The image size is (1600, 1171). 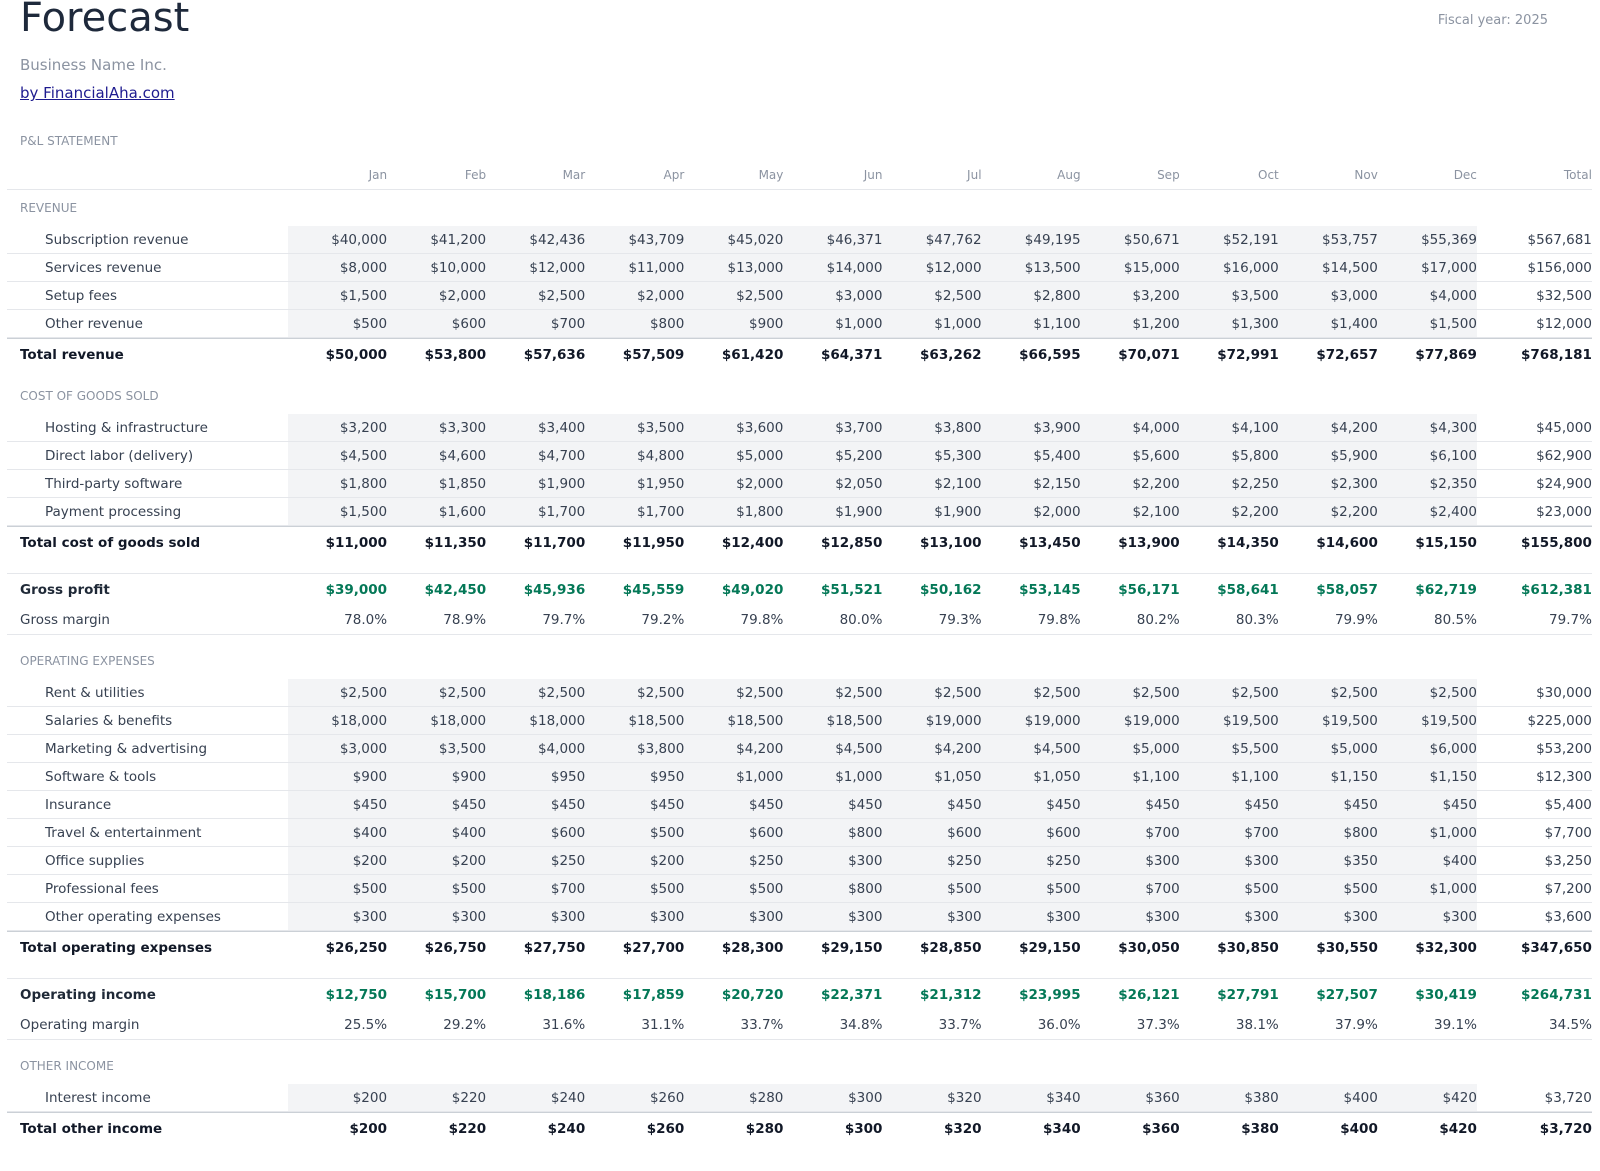 I want to click on line-item-cell: $17,000, so click(x=1427, y=267).